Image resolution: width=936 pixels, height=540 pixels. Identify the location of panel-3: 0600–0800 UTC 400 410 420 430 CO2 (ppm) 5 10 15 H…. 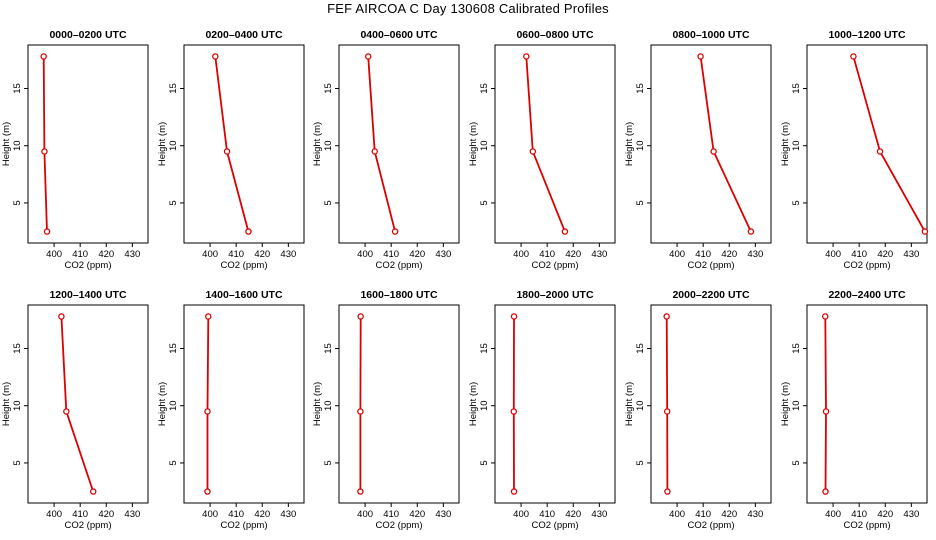
(542, 150).